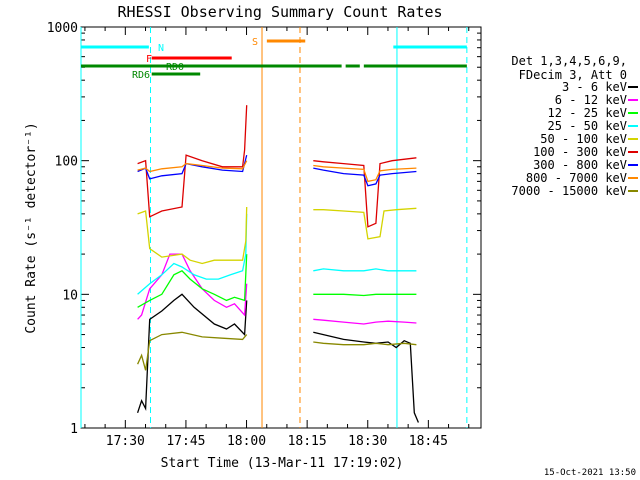  What do you see at coordinates (307, 441) in the screenshot?
I see `x-tick-label: 18:15` at bounding box center [307, 441].